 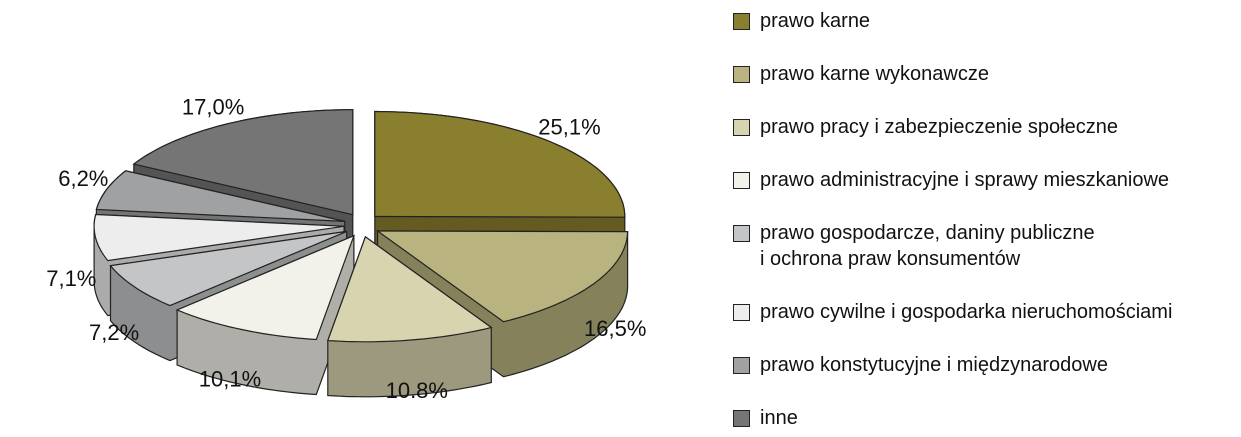 I want to click on legend-item: prawo karne wykonawcze, so click(x=985, y=74).